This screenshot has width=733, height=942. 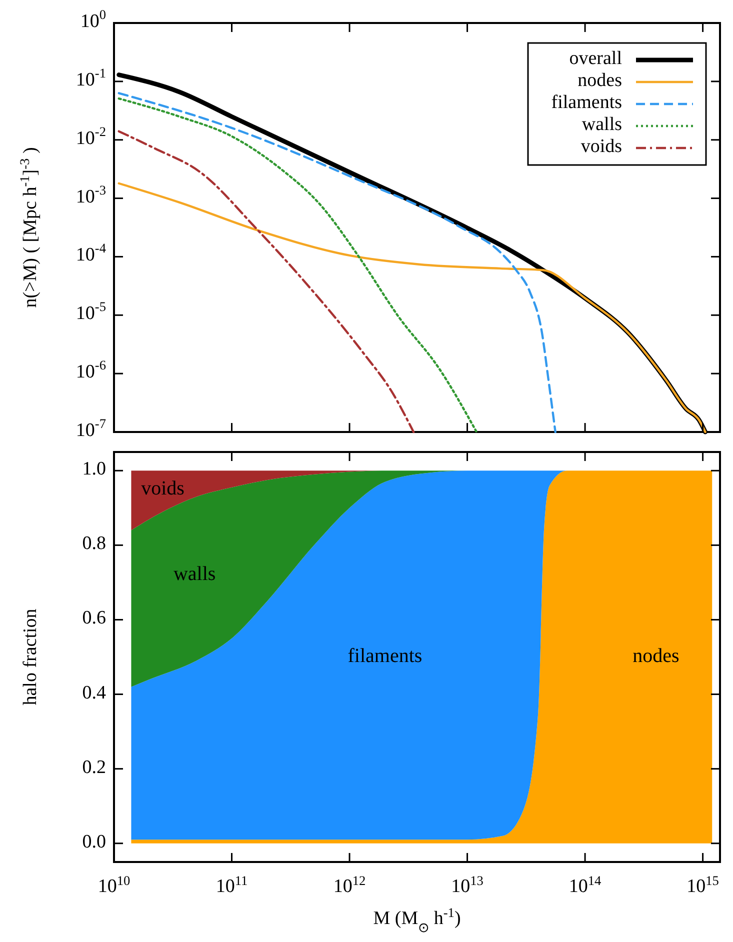 I want to click on legend-label: walls, so click(x=602, y=125).